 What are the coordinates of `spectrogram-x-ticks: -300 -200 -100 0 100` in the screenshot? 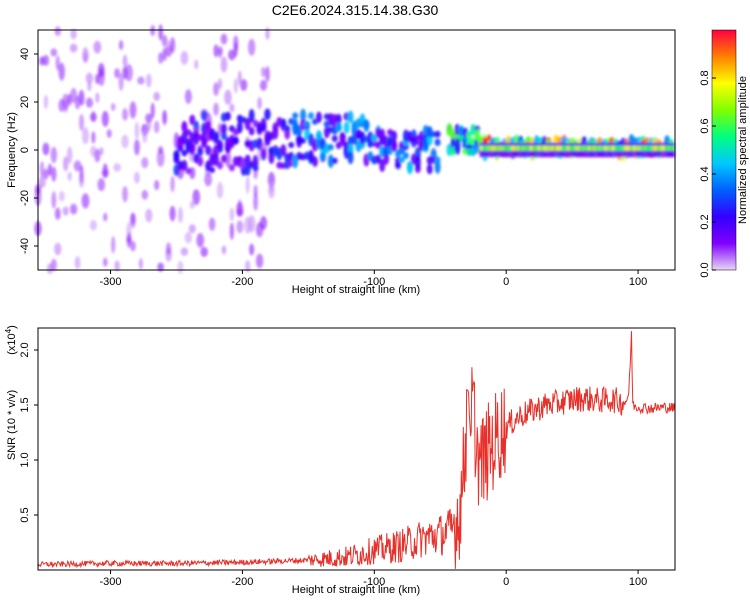 It's located at (373, 279).